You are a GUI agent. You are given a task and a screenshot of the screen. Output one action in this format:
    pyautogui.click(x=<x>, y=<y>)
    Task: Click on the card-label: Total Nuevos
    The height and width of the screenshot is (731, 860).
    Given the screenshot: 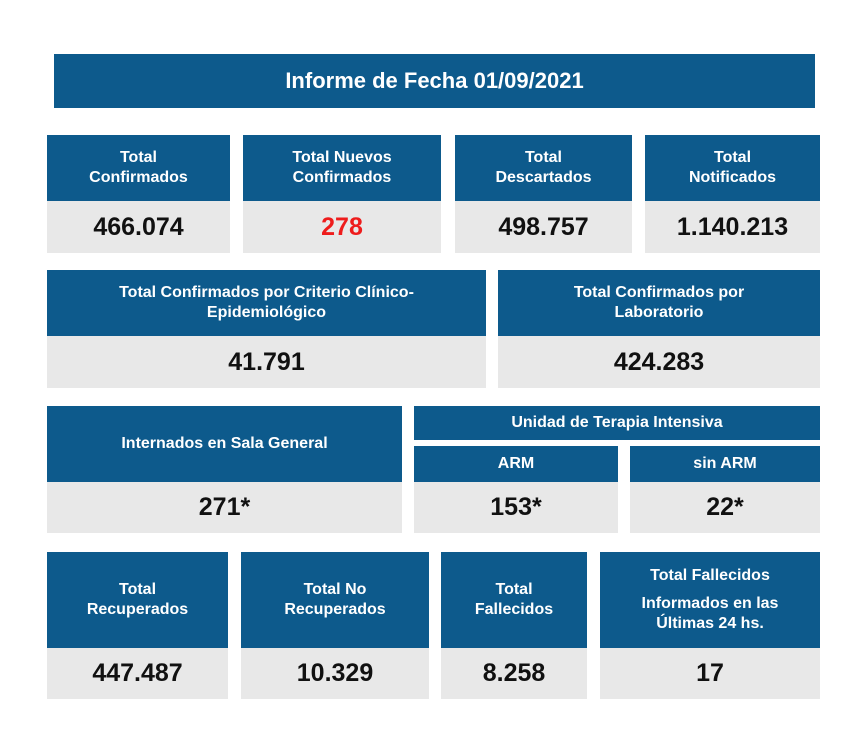 What is the action you would take?
    pyautogui.click(x=342, y=157)
    